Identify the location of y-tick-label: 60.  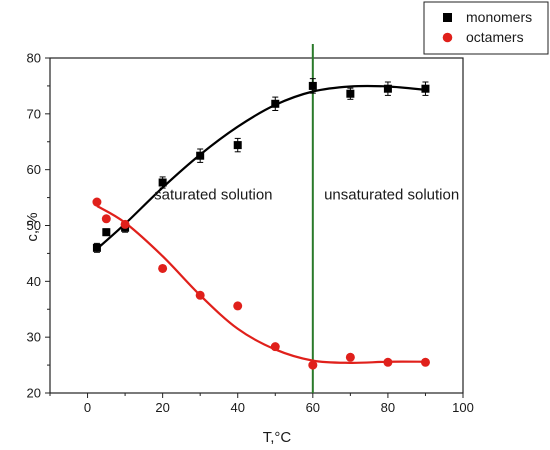
(34, 169).